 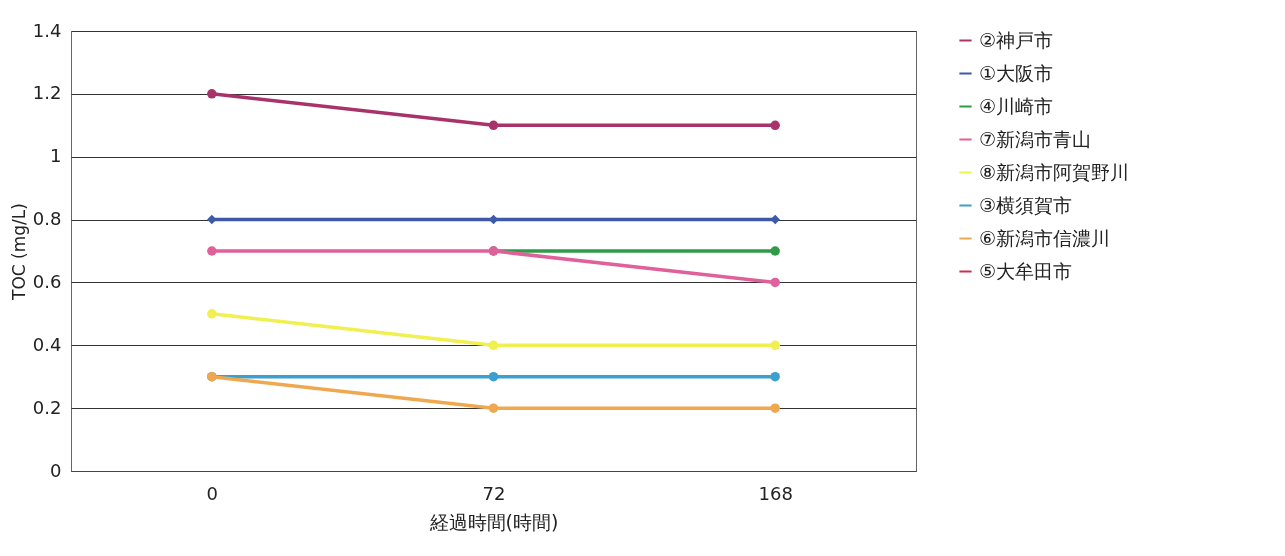 What do you see at coordinates (47, 407) in the screenshot?
I see `y-tick-label: 0.2` at bounding box center [47, 407].